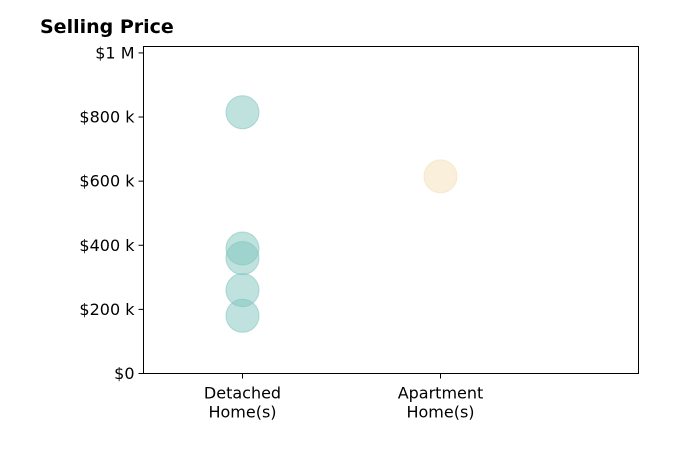 The width and height of the screenshot is (679, 462). What do you see at coordinates (107, 181) in the screenshot?
I see `y-tick-label: $600 k` at bounding box center [107, 181].